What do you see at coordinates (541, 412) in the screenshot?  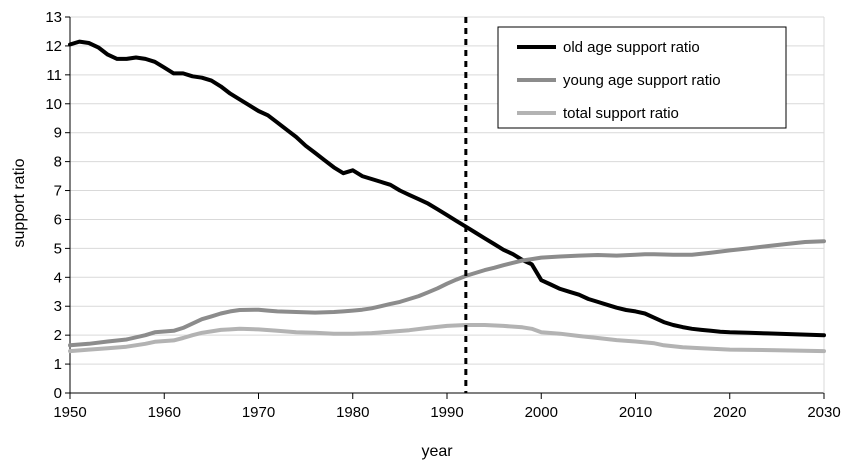 I see `x-tick-label: 2000` at bounding box center [541, 412].